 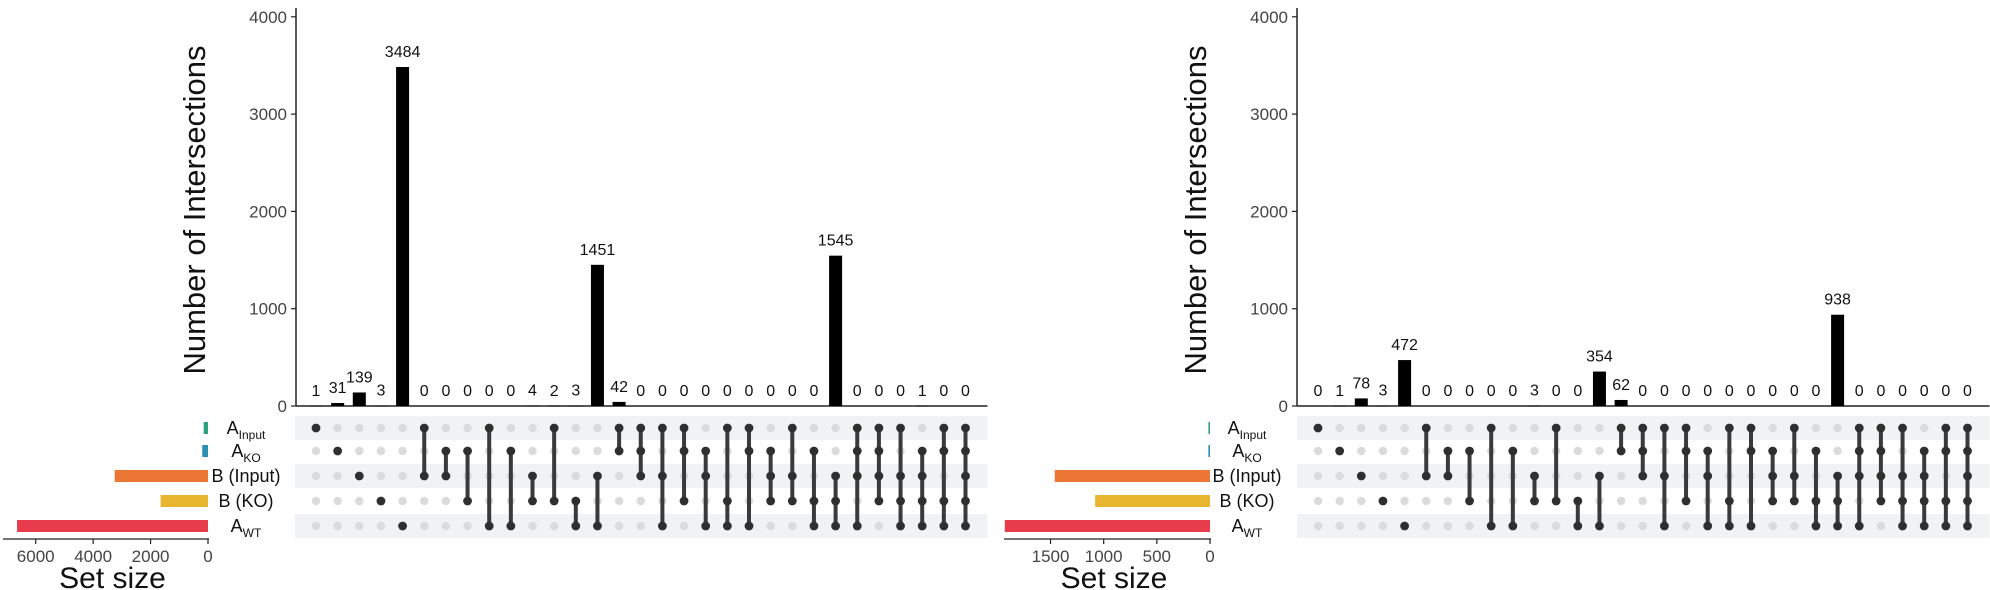 I want to click on set-label: AKO, so click(x=1246, y=453).